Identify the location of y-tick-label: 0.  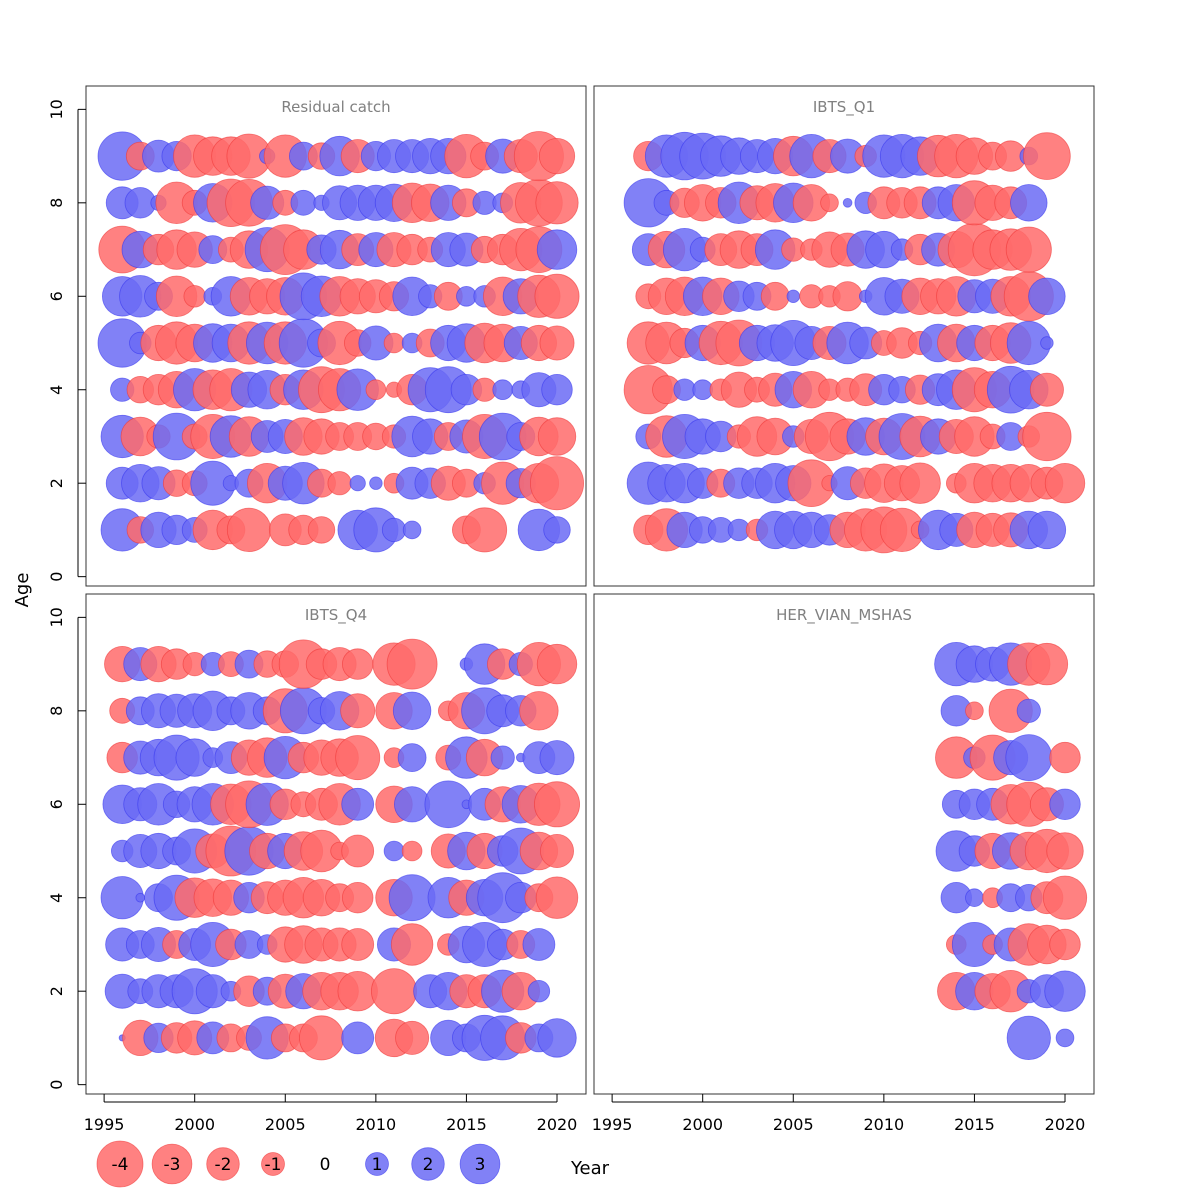
(56, 577).